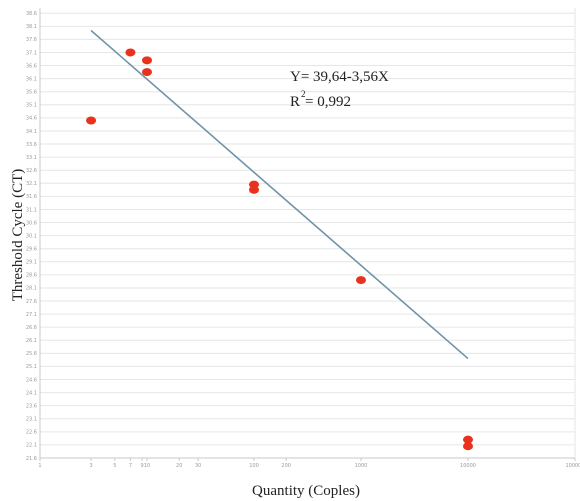 The image size is (580, 501). What do you see at coordinates (254, 466) in the screenshot?
I see `x-tick-label: 100` at bounding box center [254, 466].